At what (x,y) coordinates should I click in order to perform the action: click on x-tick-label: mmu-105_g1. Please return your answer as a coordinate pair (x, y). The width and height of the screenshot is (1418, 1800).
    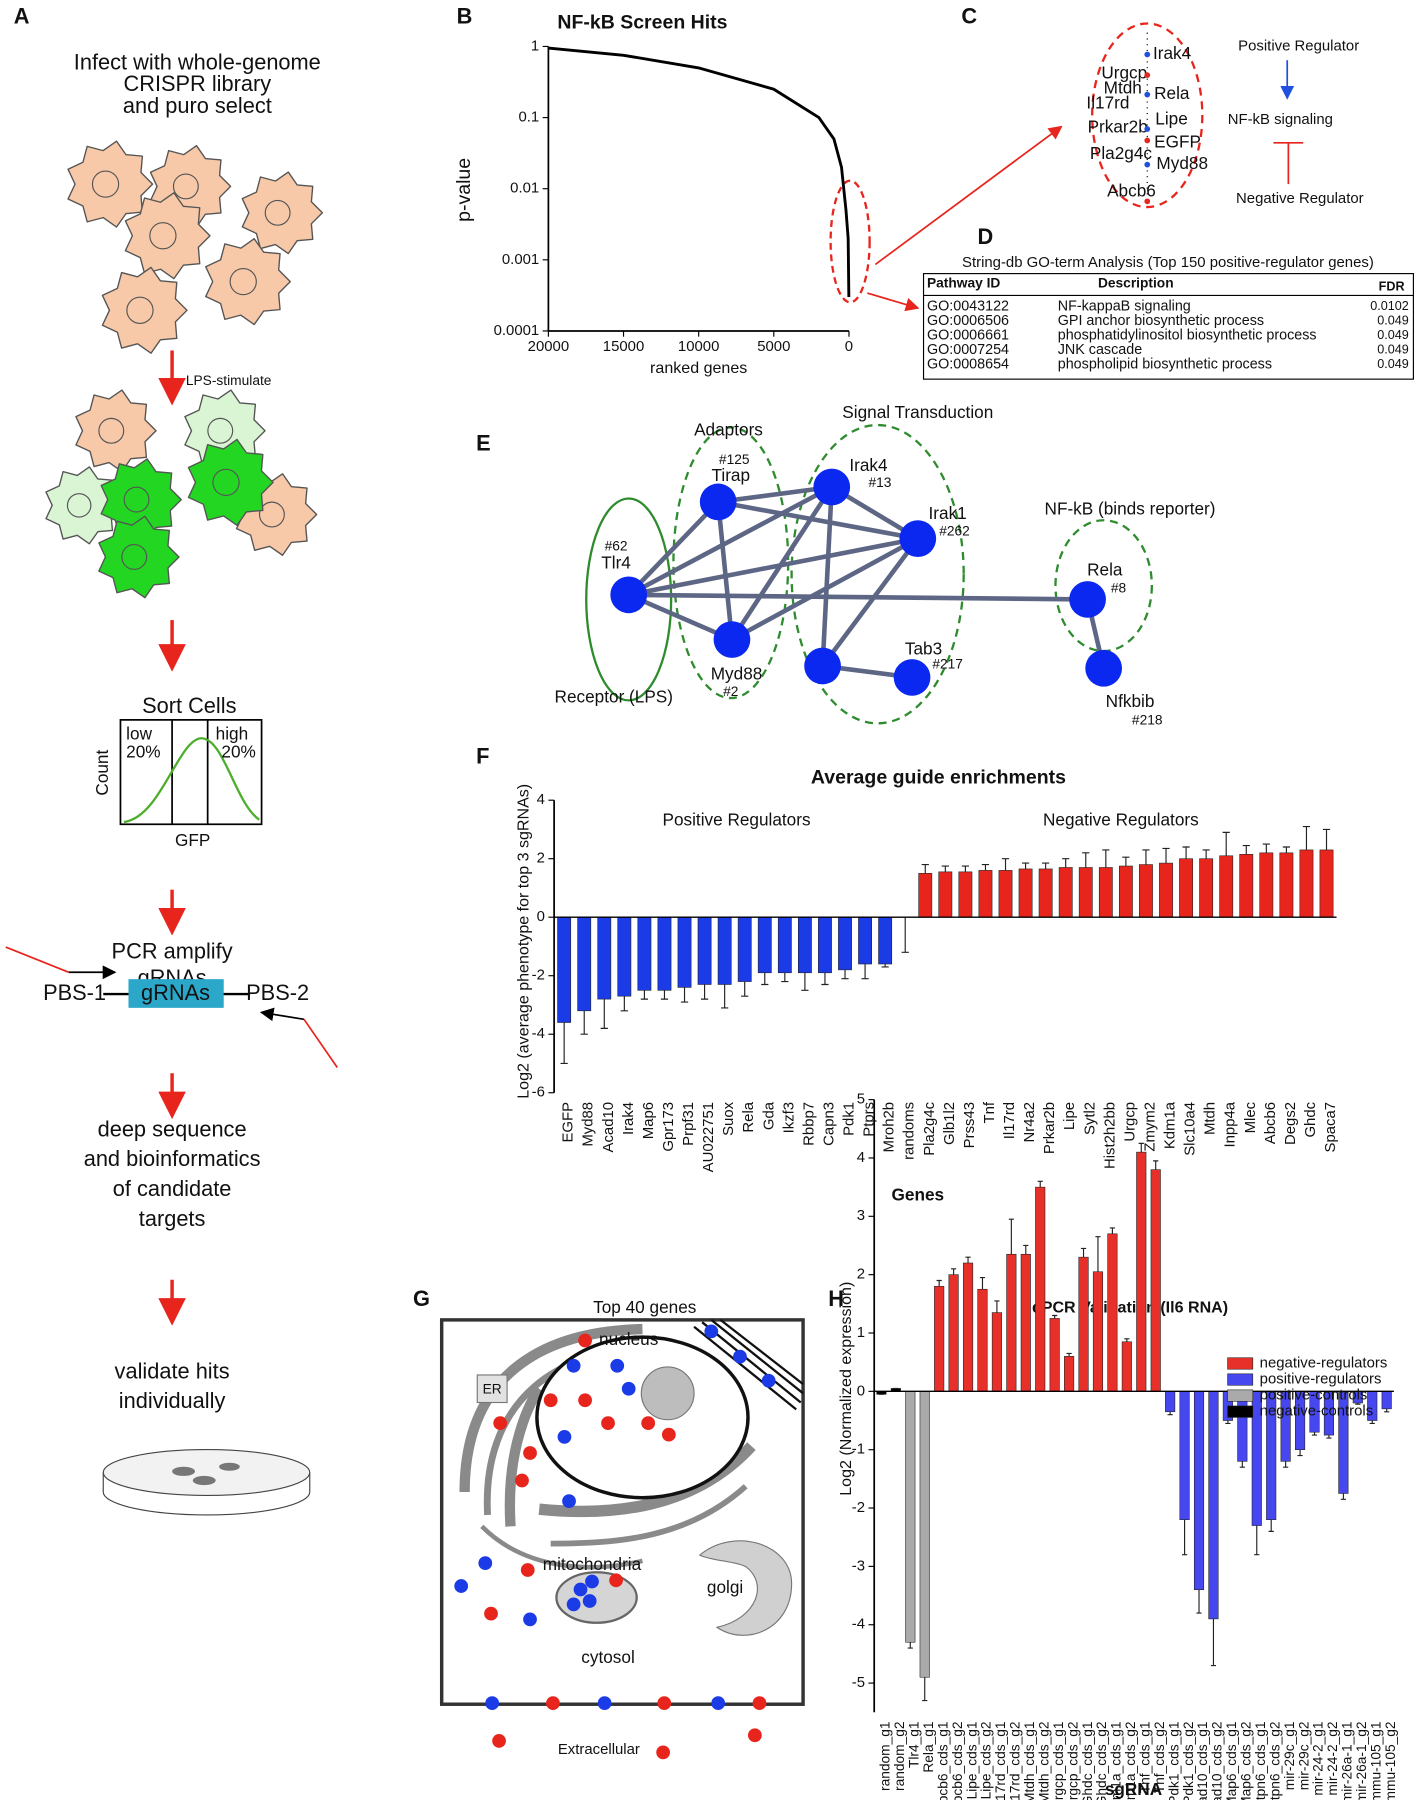
    Looking at the image, I should click on (1375, 1760).